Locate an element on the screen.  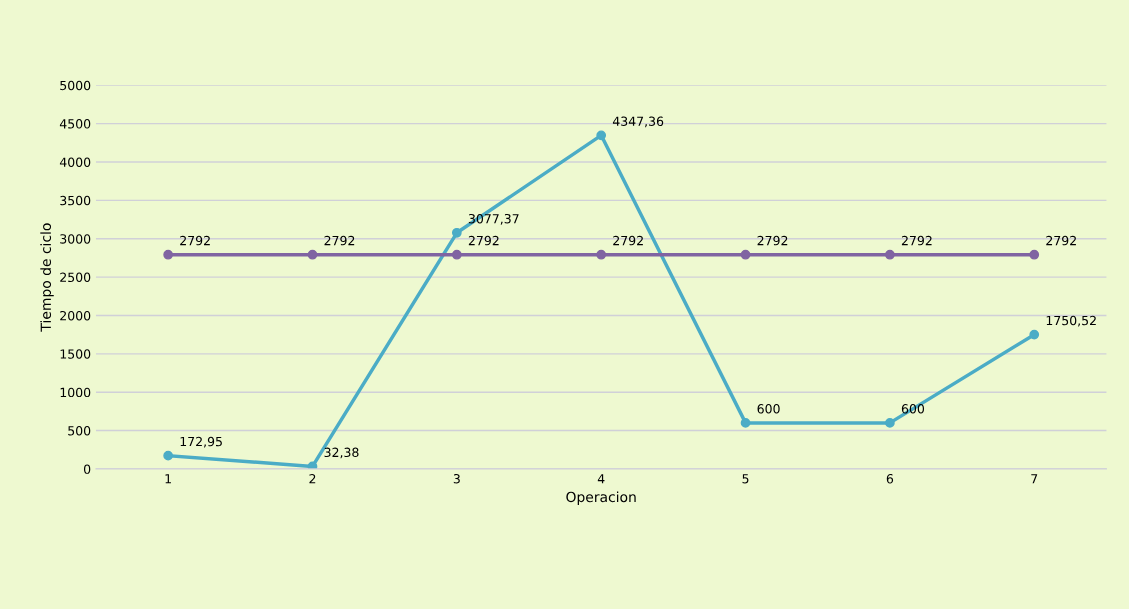
y-tick-label: 5000 is located at coordinates (75, 85).